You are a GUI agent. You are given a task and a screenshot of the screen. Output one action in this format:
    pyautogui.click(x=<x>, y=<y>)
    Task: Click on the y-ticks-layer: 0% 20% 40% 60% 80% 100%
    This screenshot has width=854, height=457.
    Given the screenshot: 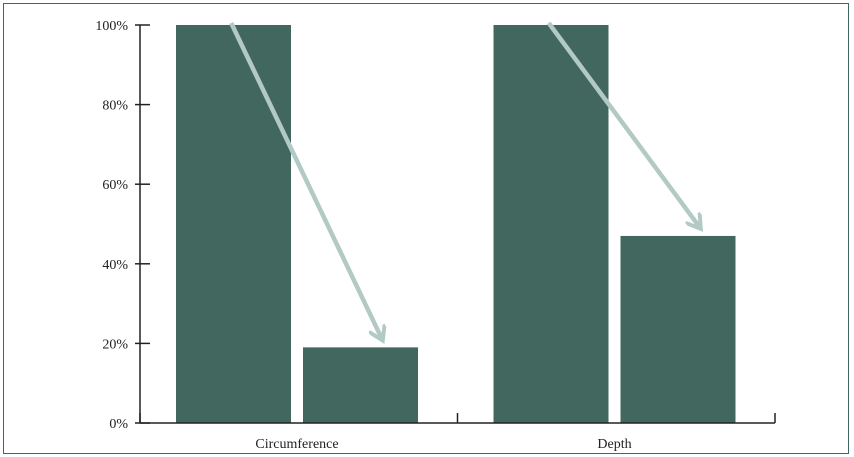 What is the action you would take?
    pyautogui.click(x=111, y=225)
    